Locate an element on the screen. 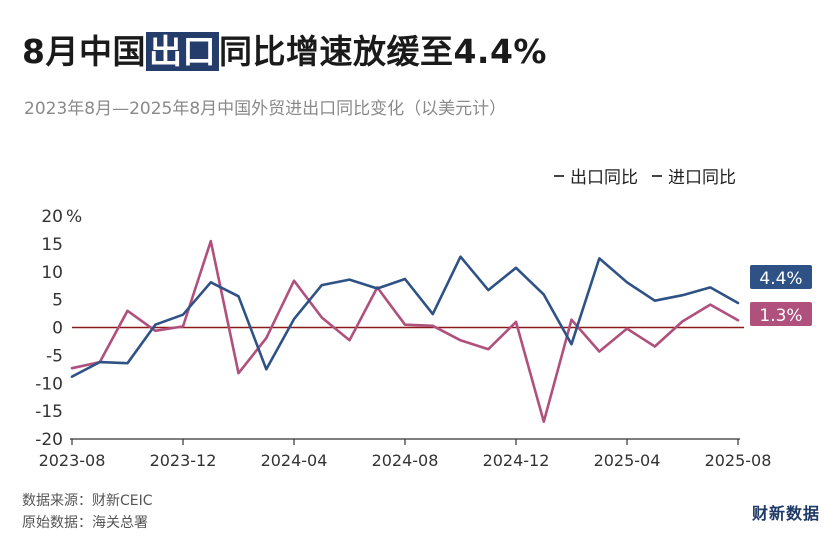 The width and height of the screenshot is (840, 560). x-tick-label: 2025-08 is located at coordinates (738, 460).